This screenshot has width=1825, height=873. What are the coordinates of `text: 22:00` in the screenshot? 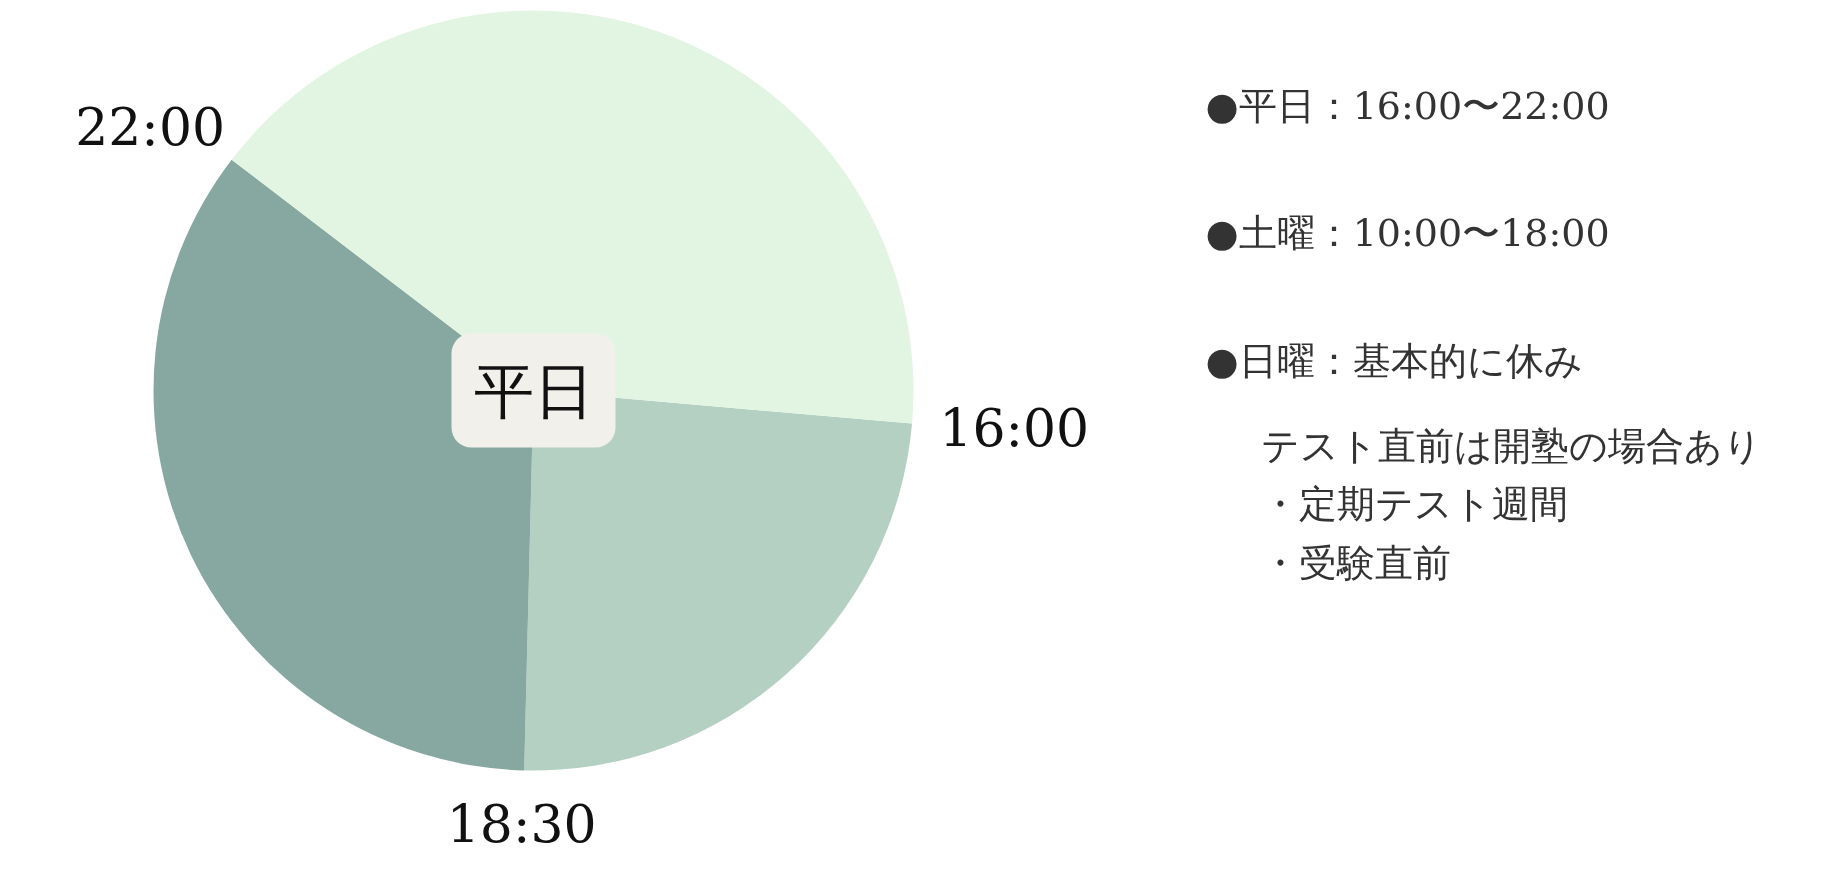 It's located at (150, 127).